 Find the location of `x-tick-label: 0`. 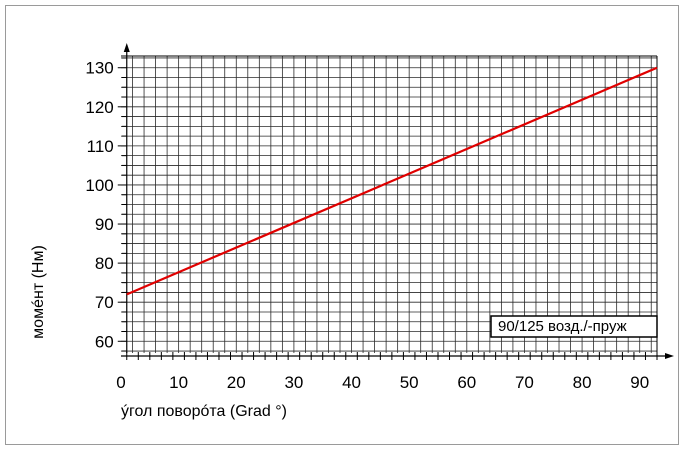

x-tick-label: 0 is located at coordinates (120, 382).